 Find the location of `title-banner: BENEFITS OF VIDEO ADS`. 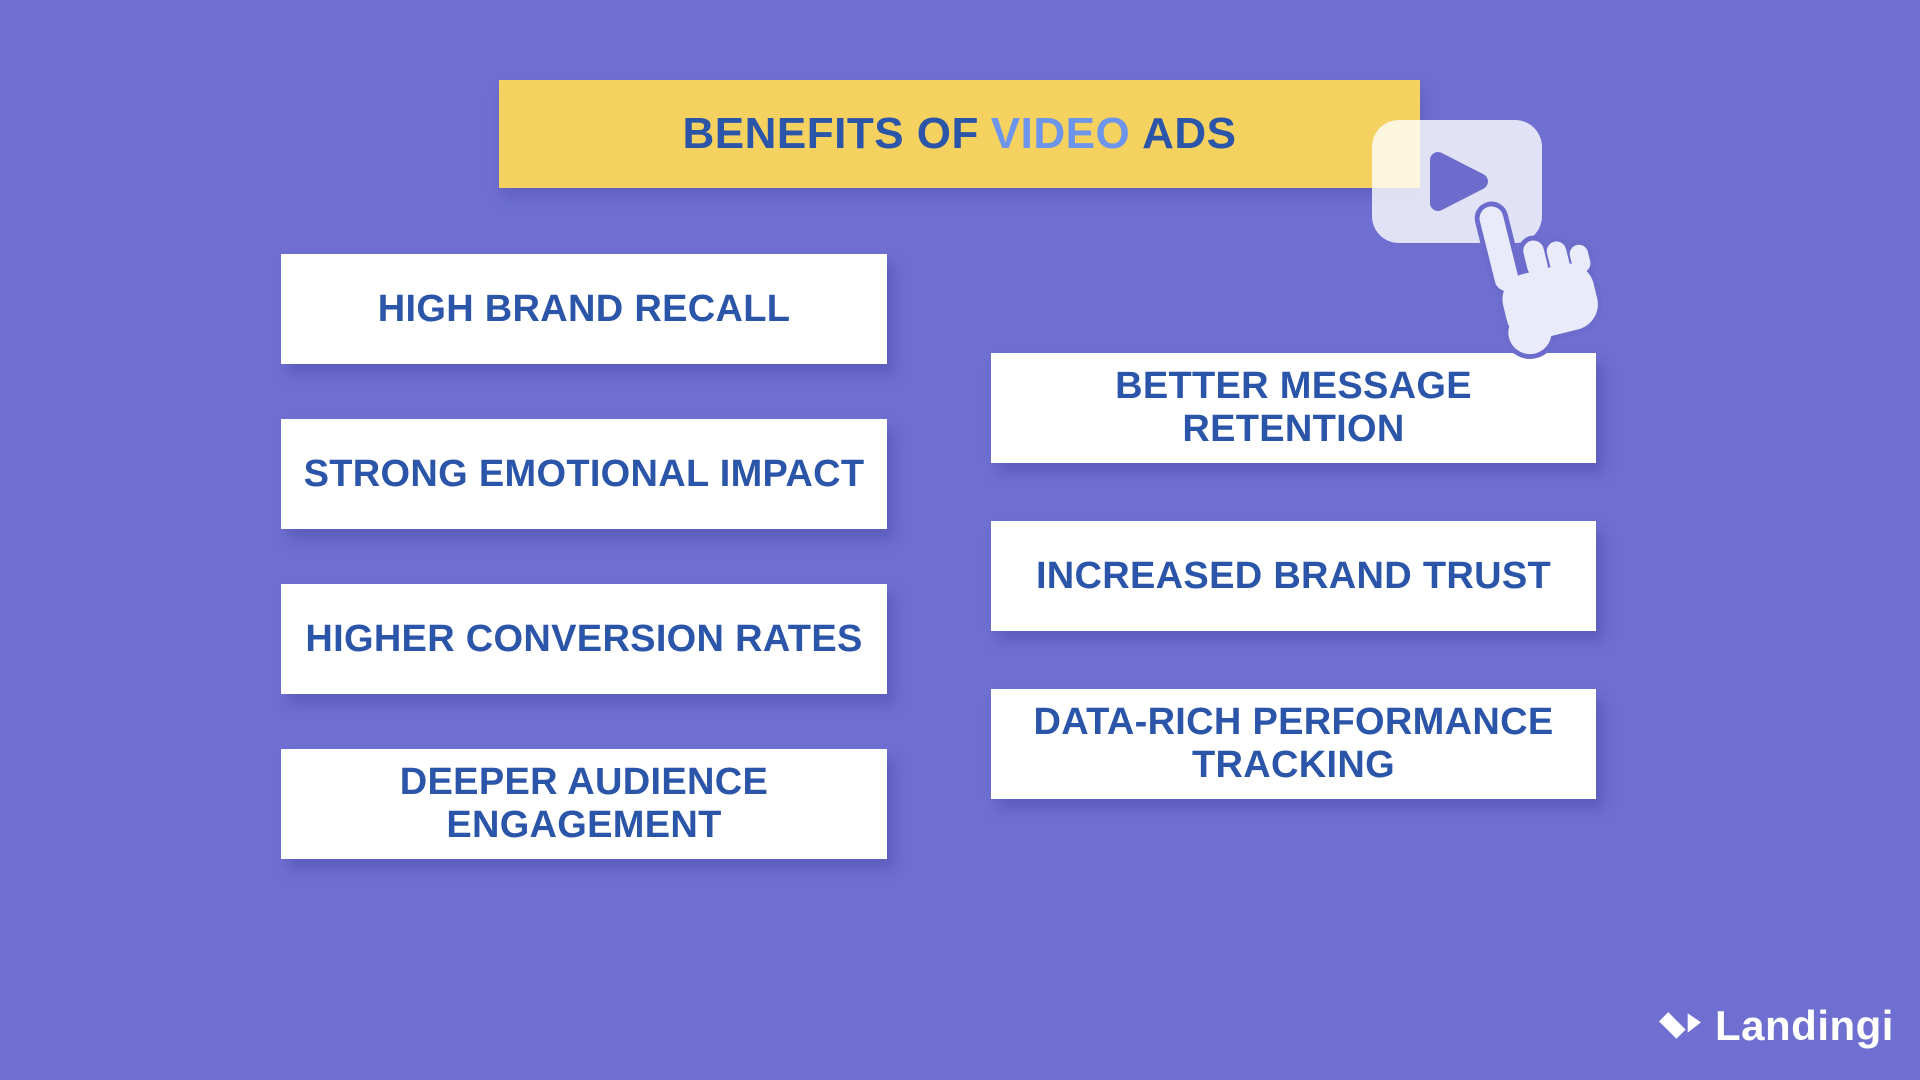

title-banner: BENEFITS OF VIDEO ADS is located at coordinates (959, 134).